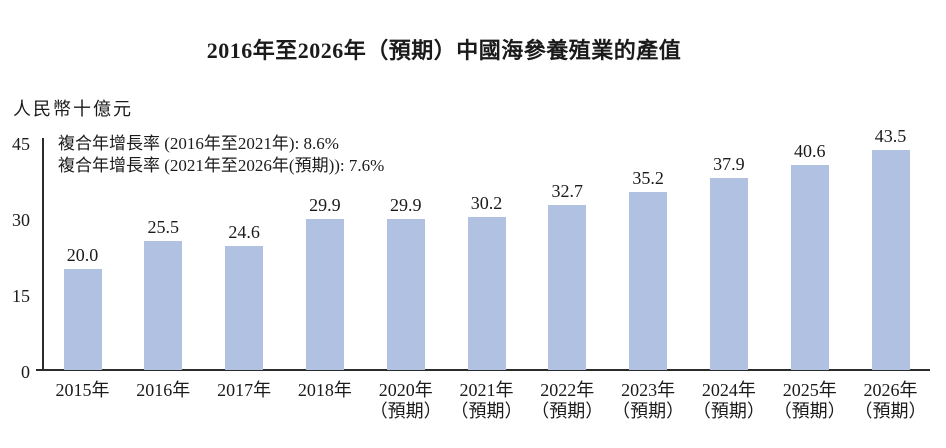 This screenshot has height=448, width=946. I want to click on x-tick-label: 2022年 （預期）, so click(567, 401).